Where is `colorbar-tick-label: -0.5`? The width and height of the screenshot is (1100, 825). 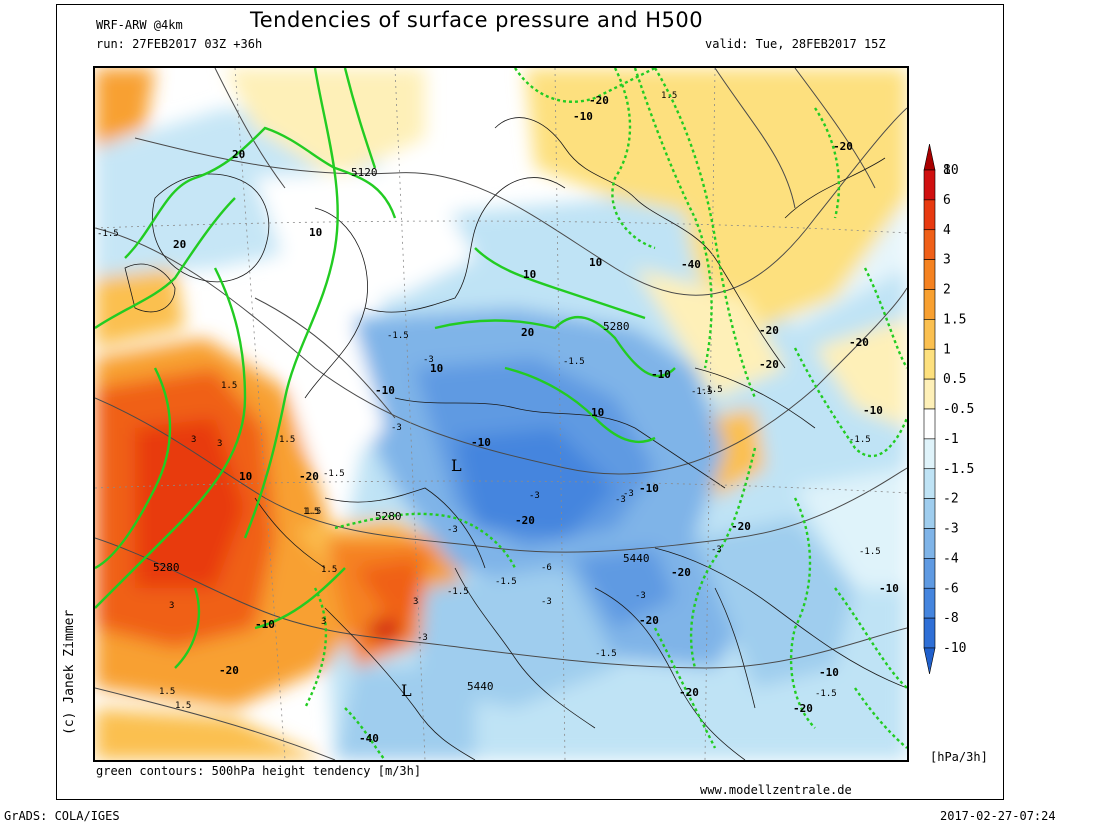 colorbar-tick-label: -0.5 is located at coordinates (958, 409).